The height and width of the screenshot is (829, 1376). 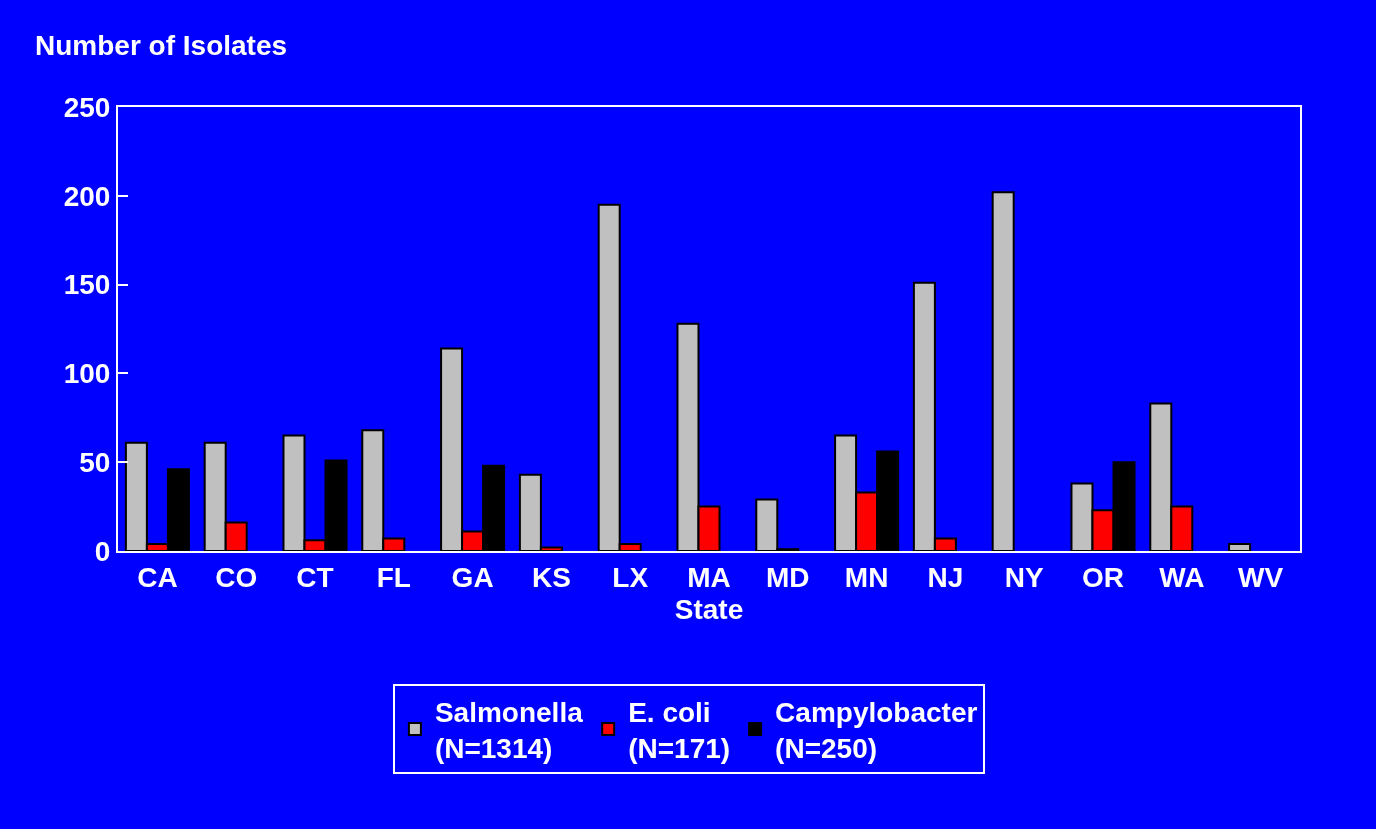 What do you see at coordinates (509, 730) in the screenshot?
I see `legend-label: Salmonella (N=1314)` at bounding box center [509, 730].